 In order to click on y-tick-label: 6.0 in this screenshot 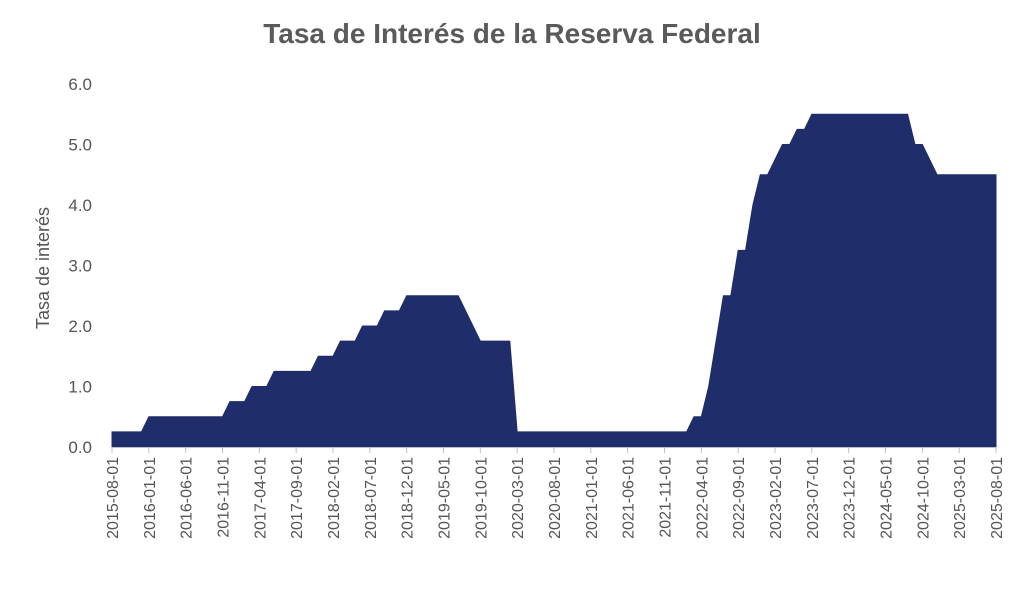, I will do `click(80, 84)`.